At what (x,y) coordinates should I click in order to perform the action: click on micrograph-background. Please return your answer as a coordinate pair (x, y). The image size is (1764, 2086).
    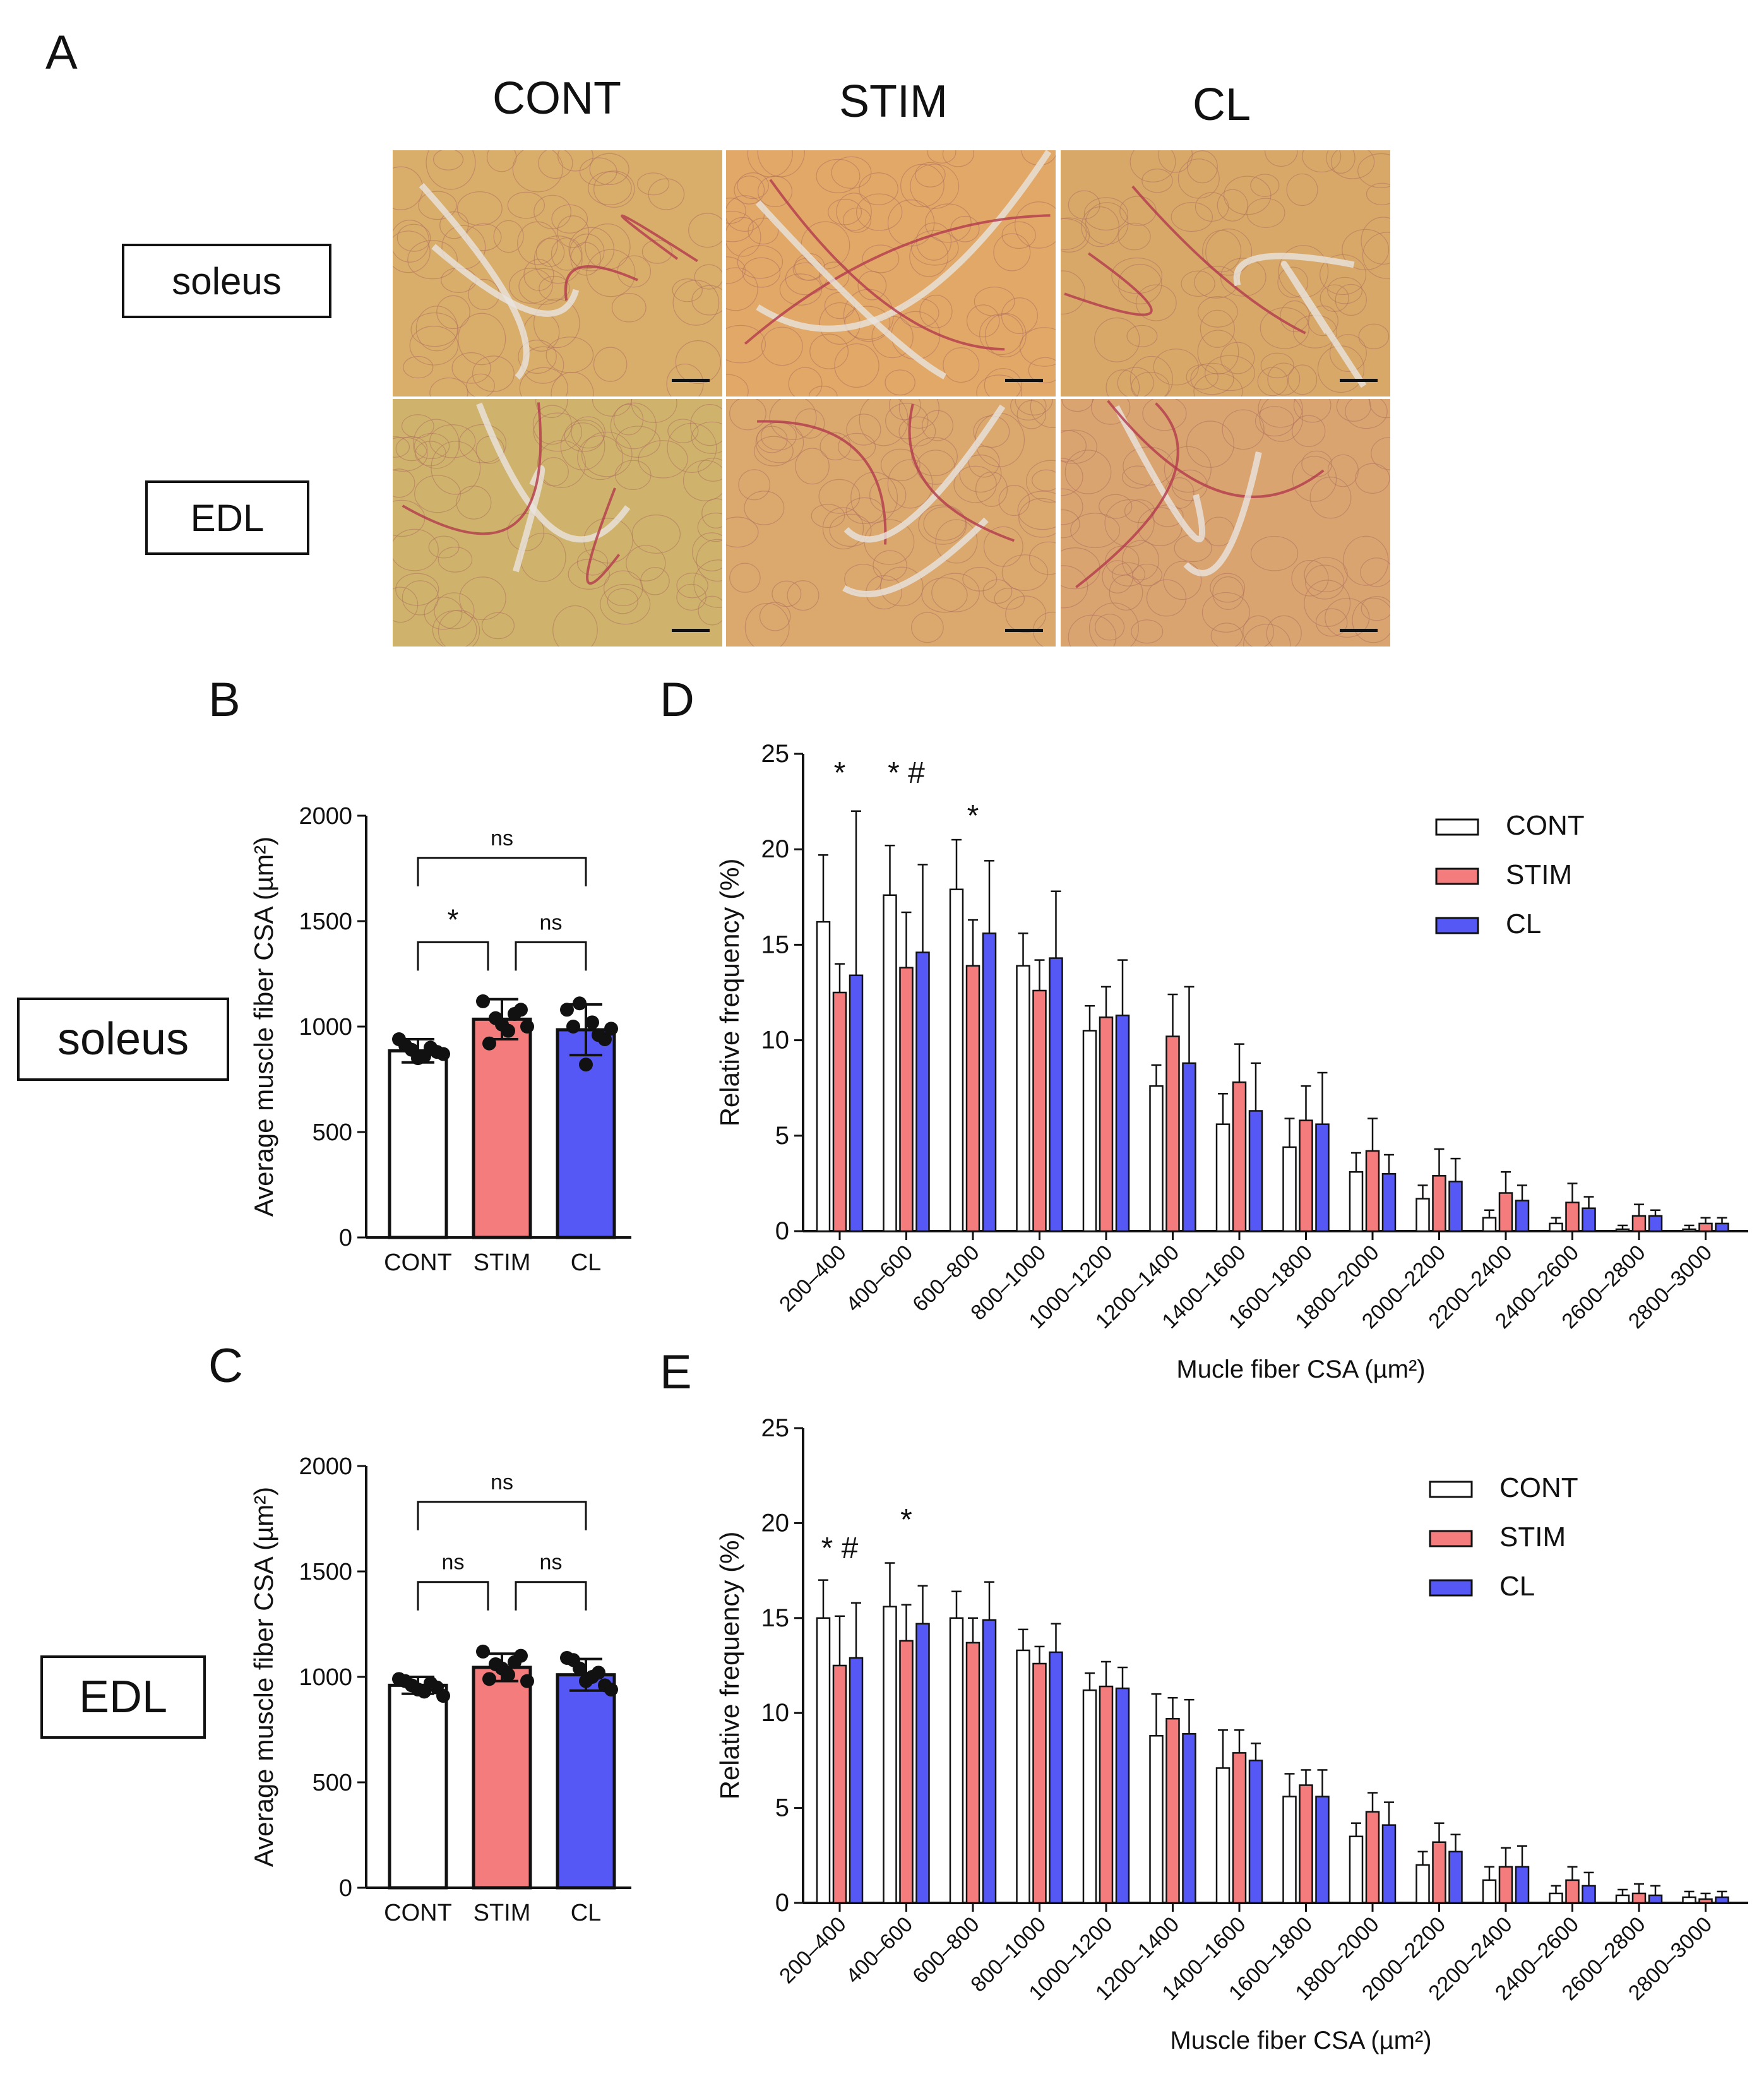
    Looking at the image, I should click on (1225, 273).